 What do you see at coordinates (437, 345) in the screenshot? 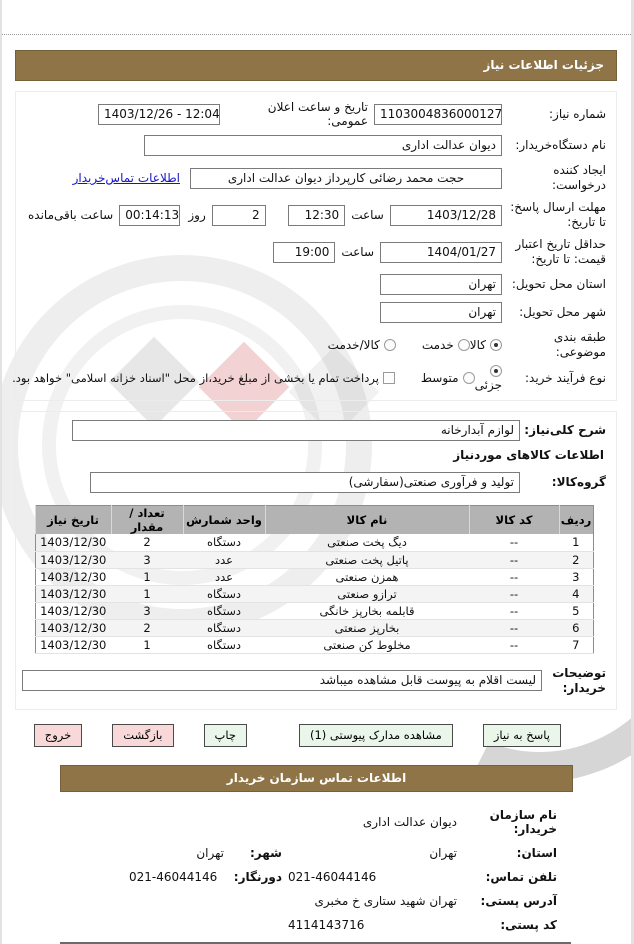
I see `radio-service-label: خدمت` at bounding box center [437, 345].